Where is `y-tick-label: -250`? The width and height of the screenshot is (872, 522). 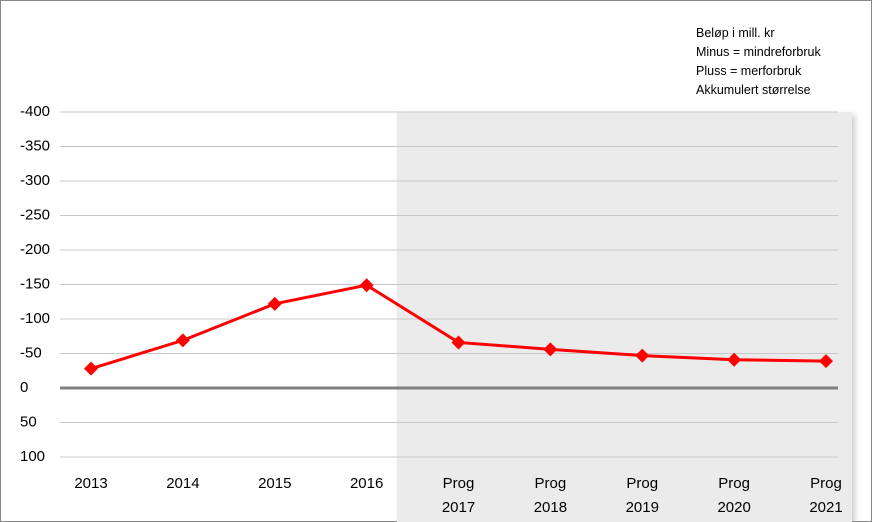 y-tick-label: -250 is located at coordinates (35, 214).